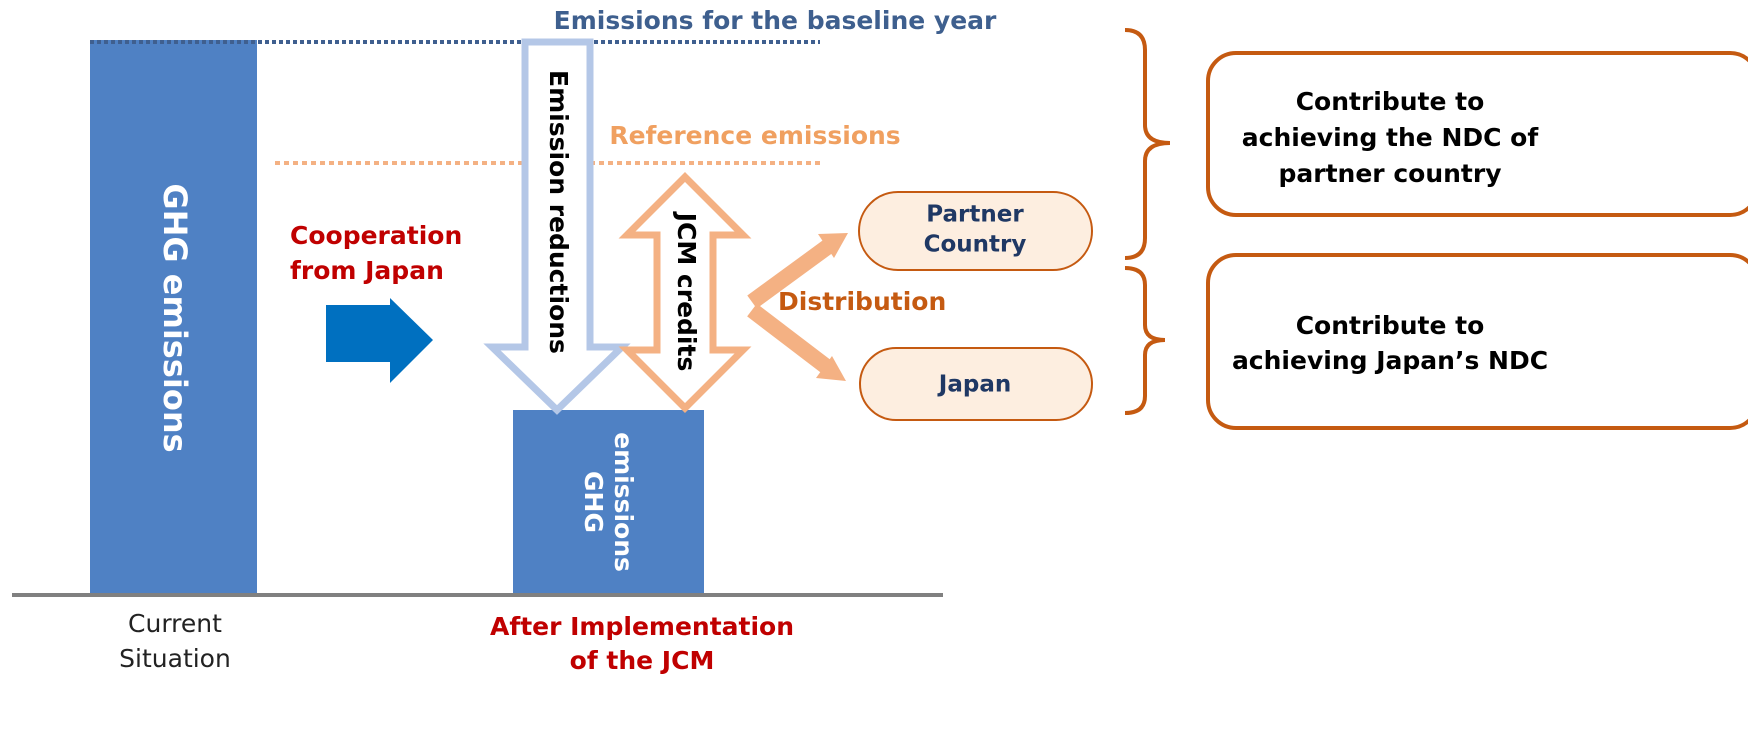 Image resolution: width=1748 pixels, height=750 pixels. Describe the element at coordinates (175, 658) in the screenshot. I see `x-label: Situation` at that location.